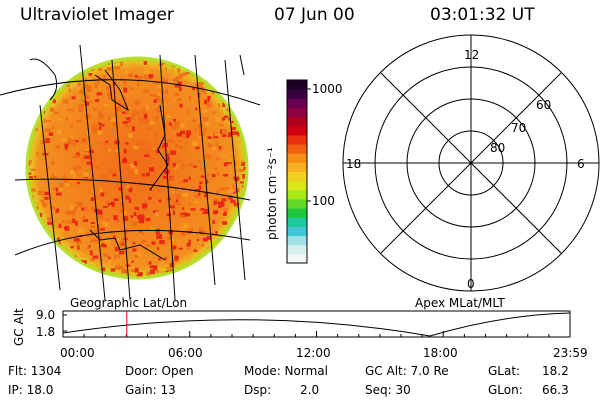  I want to click on flight-number: Flt: 1304, so click(35, 371).